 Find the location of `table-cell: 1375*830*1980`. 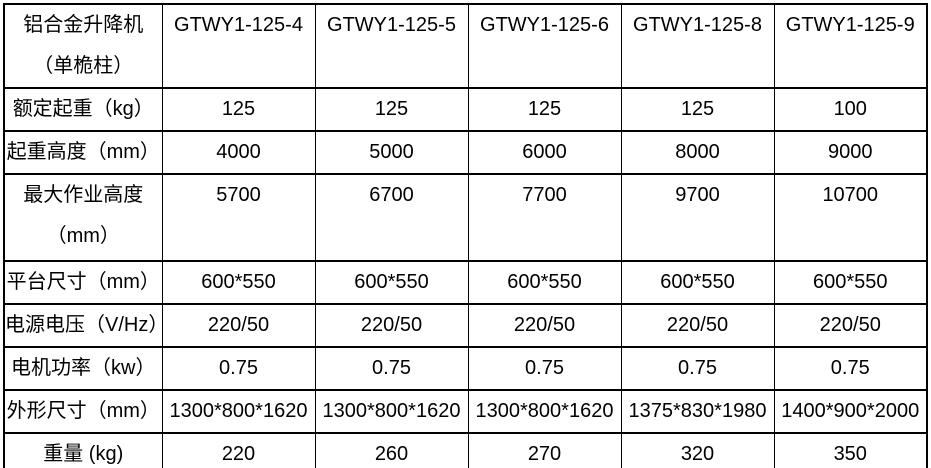

table-cell: 1375*830*1980 is located at coordinates (697, 411).